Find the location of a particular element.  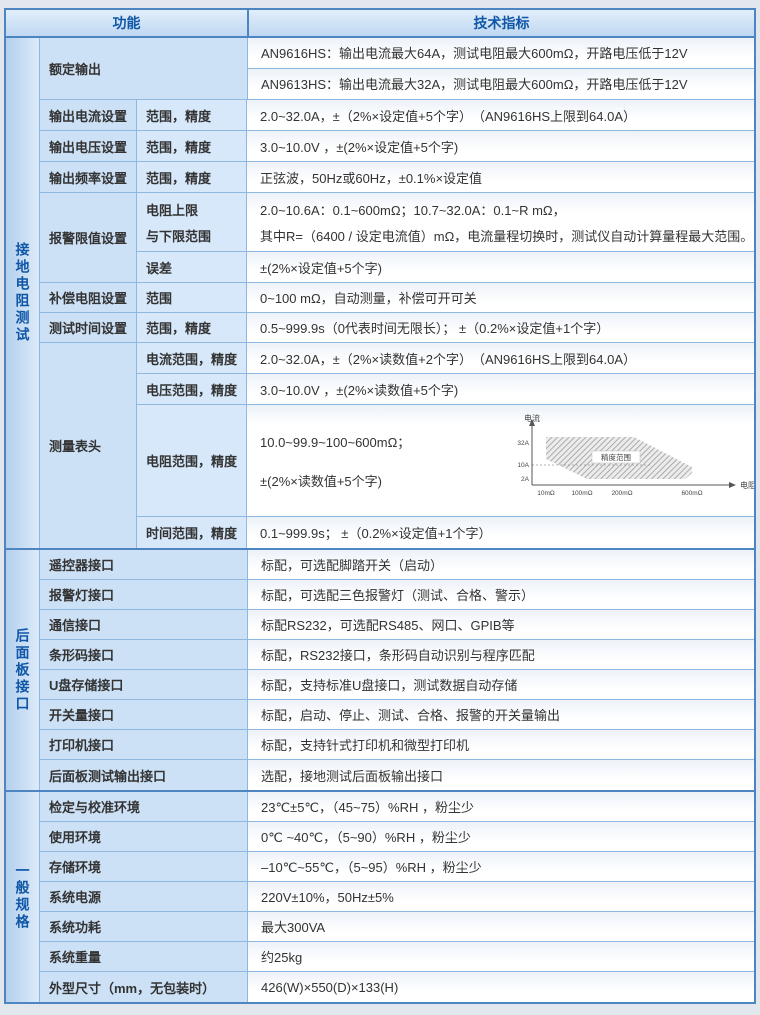

table-row: 后面板测试输出接口 选配，接地测试后面板输出接口 is located at coordinates (397, 775).